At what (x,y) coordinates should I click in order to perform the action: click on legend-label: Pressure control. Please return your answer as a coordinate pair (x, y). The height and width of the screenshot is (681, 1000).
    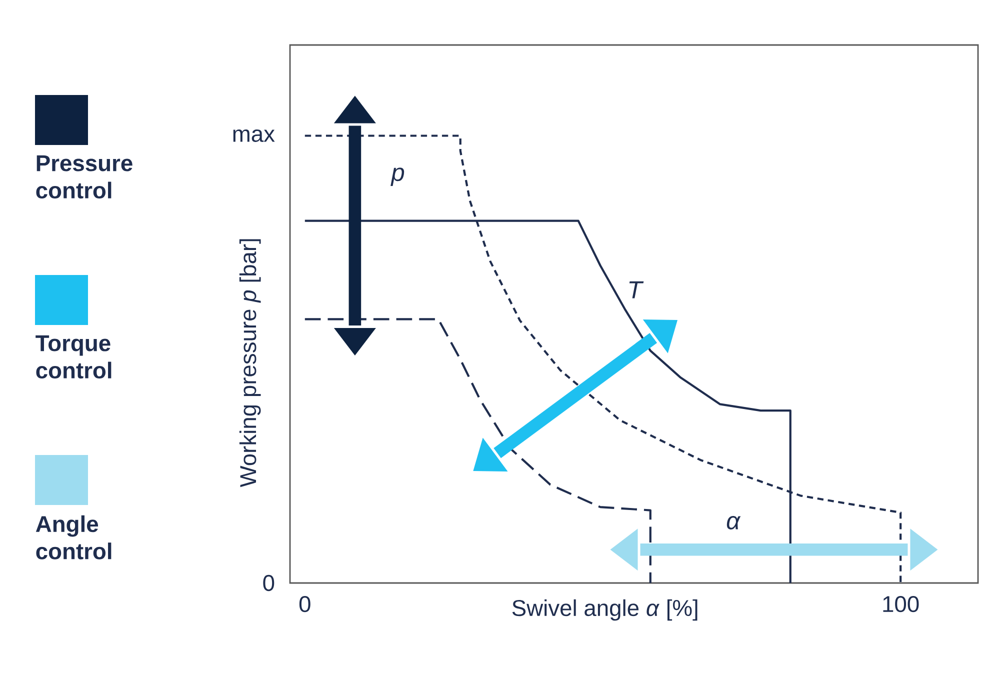
    Looking at the image, I should click on (84, 177).